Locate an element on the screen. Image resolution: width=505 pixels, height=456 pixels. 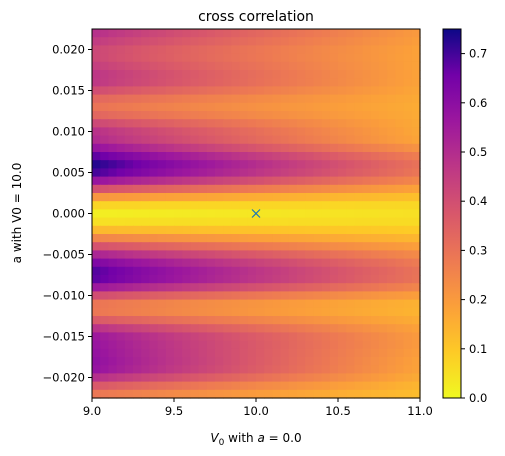
y-tick-label: 0.000 is located at coordinates (68, 214).